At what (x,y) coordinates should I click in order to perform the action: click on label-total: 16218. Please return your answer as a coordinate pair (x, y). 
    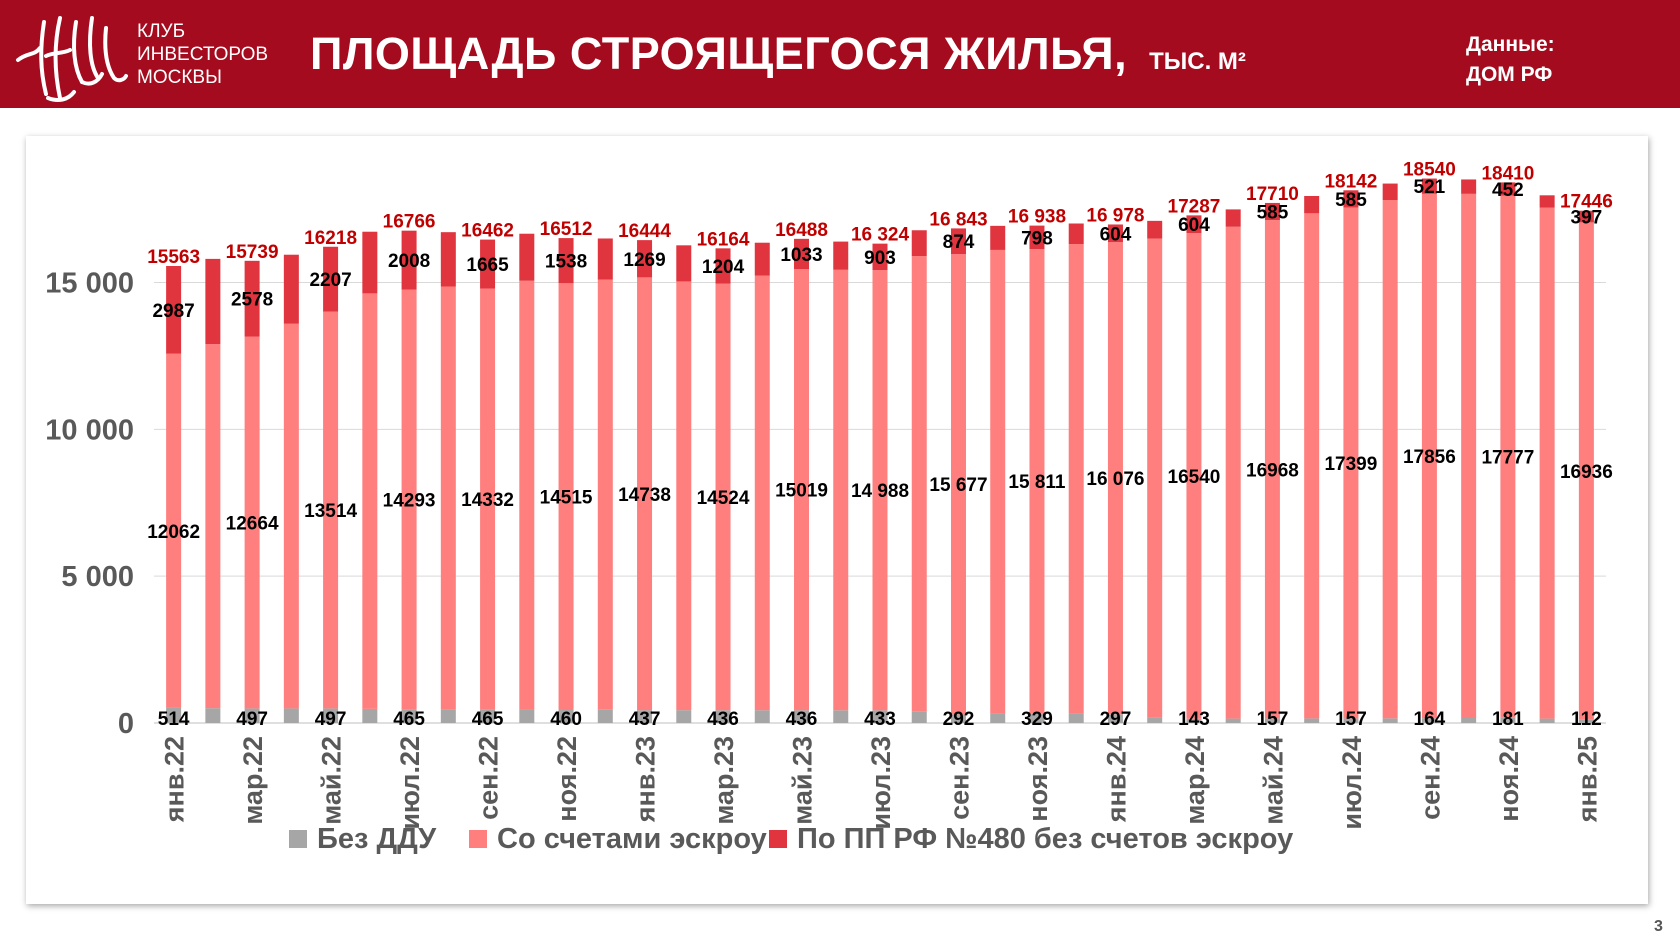
    Looking at the image, I should click on (330, 238).